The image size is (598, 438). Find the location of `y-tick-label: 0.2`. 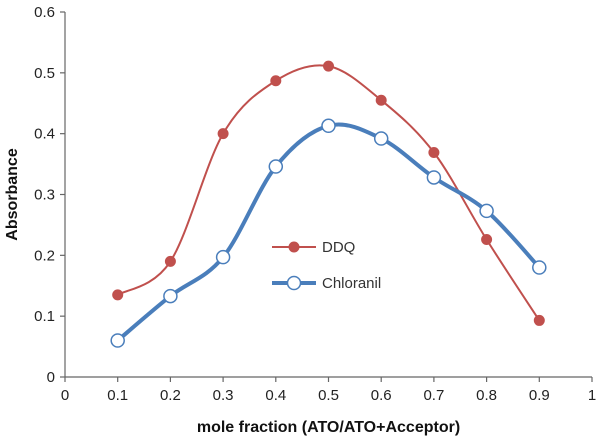

y-tick-label: 0.2 is located at coordinates (44, 255).